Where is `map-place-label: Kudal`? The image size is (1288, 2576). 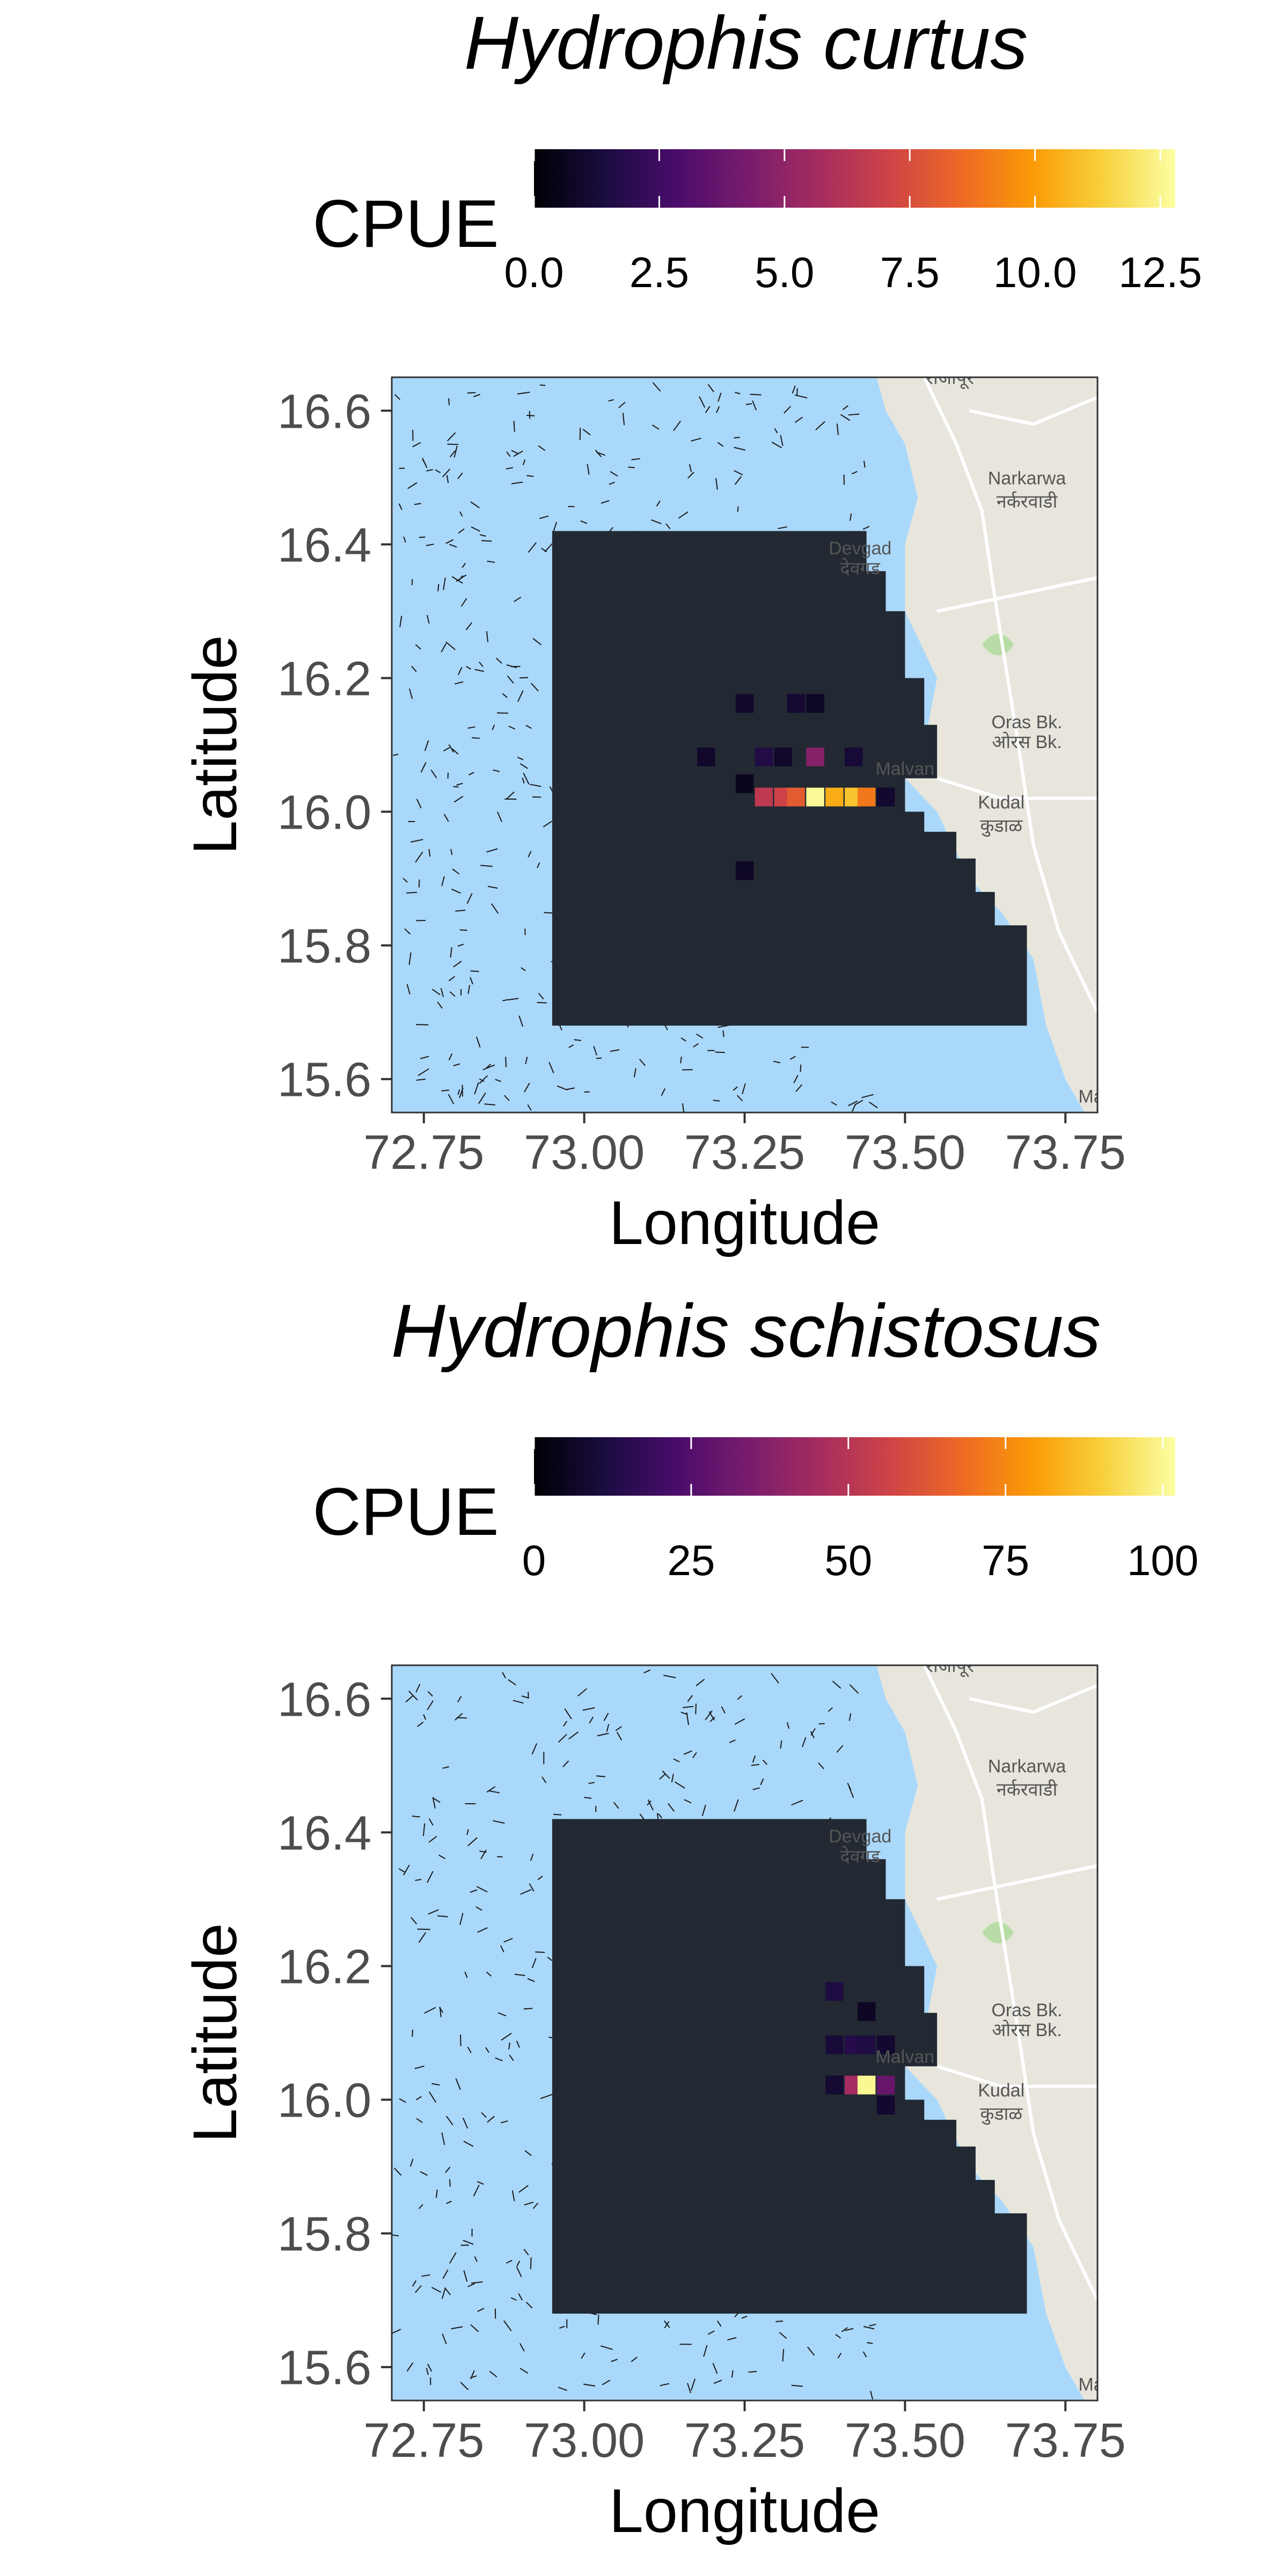
map-place-label: Kudal is located at coordinates (1001, 802).